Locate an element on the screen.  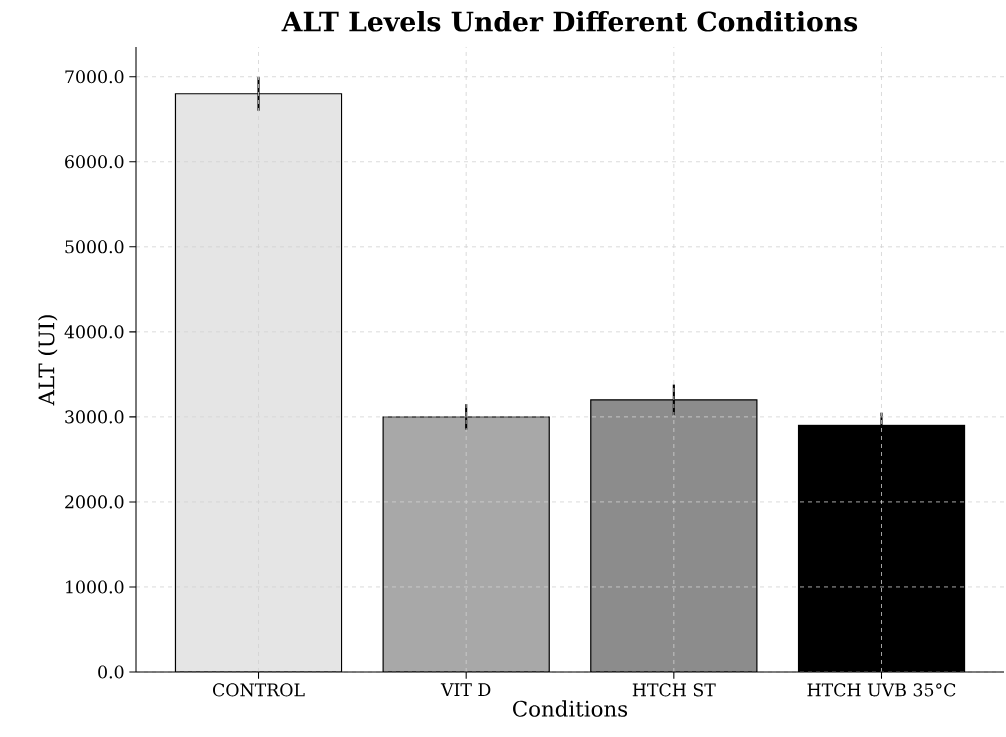
x-tick-label: VIT D is located at coordinates (465, 689).